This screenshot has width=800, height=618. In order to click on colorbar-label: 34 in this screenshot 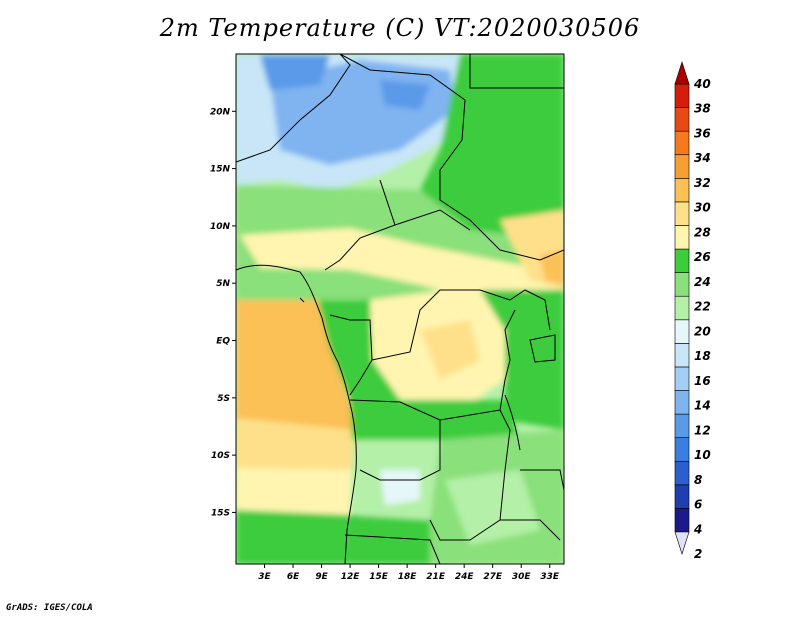, I will do `click(702, 158)`.